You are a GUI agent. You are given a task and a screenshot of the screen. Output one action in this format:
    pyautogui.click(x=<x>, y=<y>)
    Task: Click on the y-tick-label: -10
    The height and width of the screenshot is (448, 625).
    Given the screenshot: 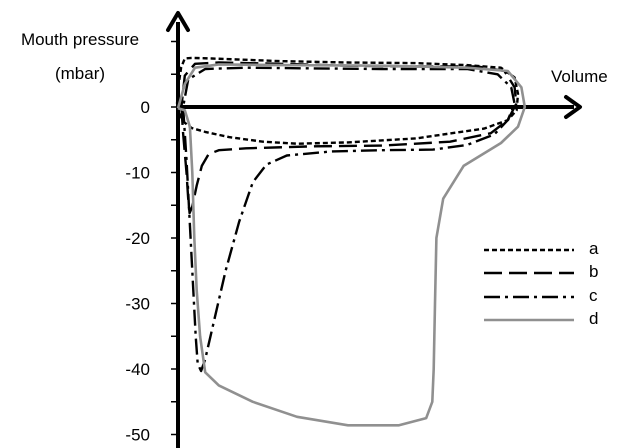 What is the action you would take?
    pyautogui.click(x=137, y=173)
    